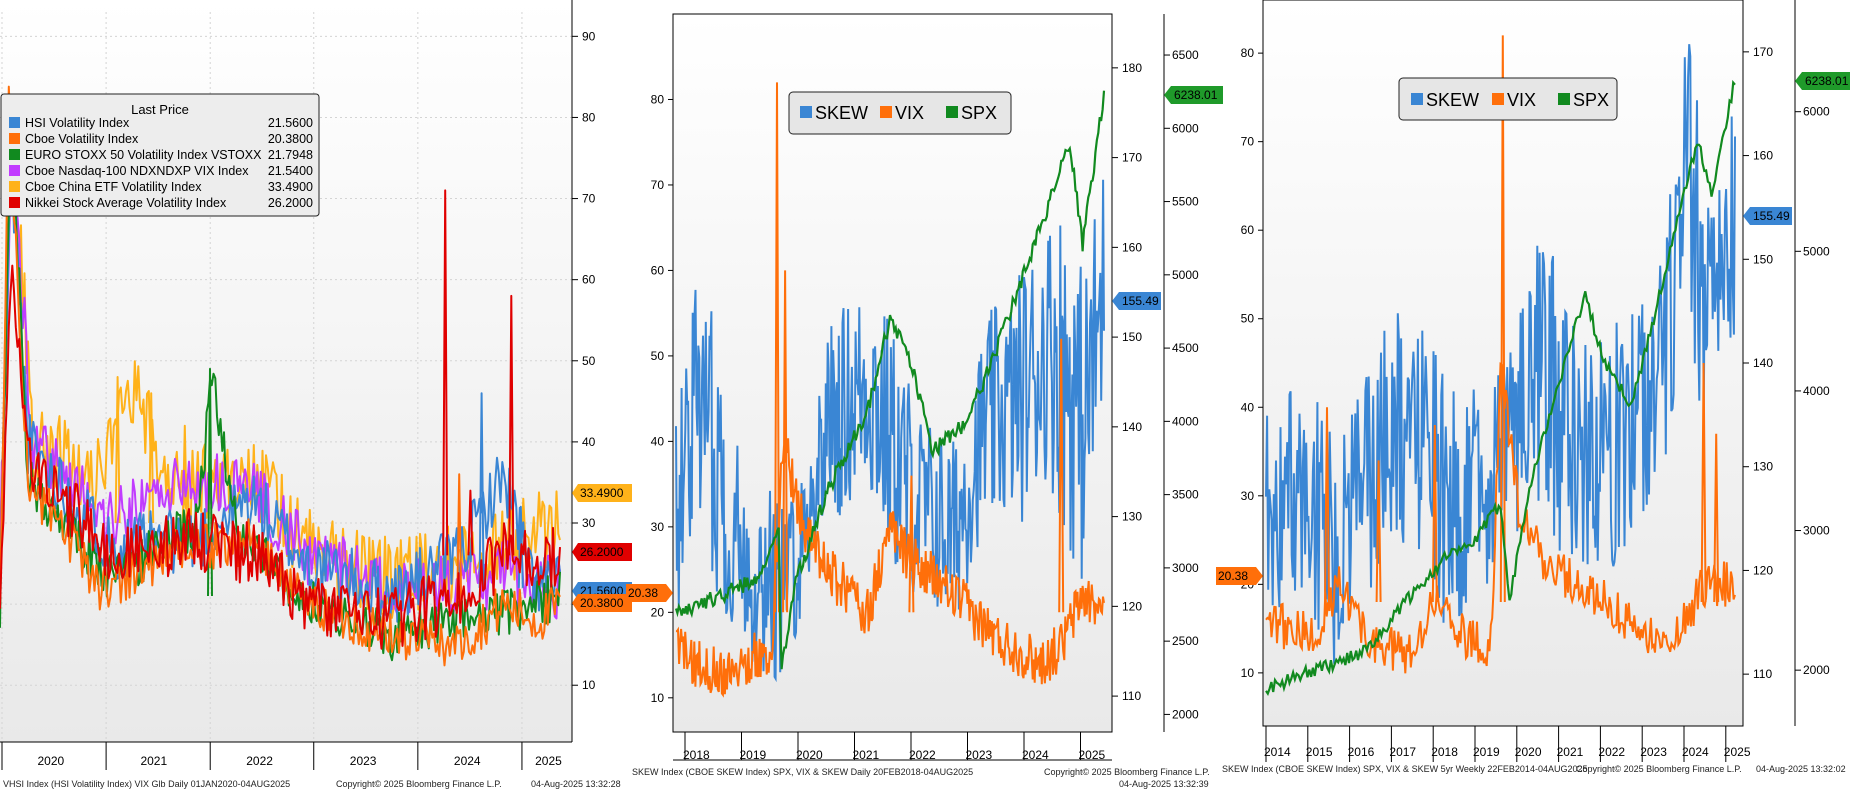 The width and height of the screenshot is (1850, 795). Describe the element at coordinates (589, 280) in the screenshot. I see `y-tick-label: 60` at that location.